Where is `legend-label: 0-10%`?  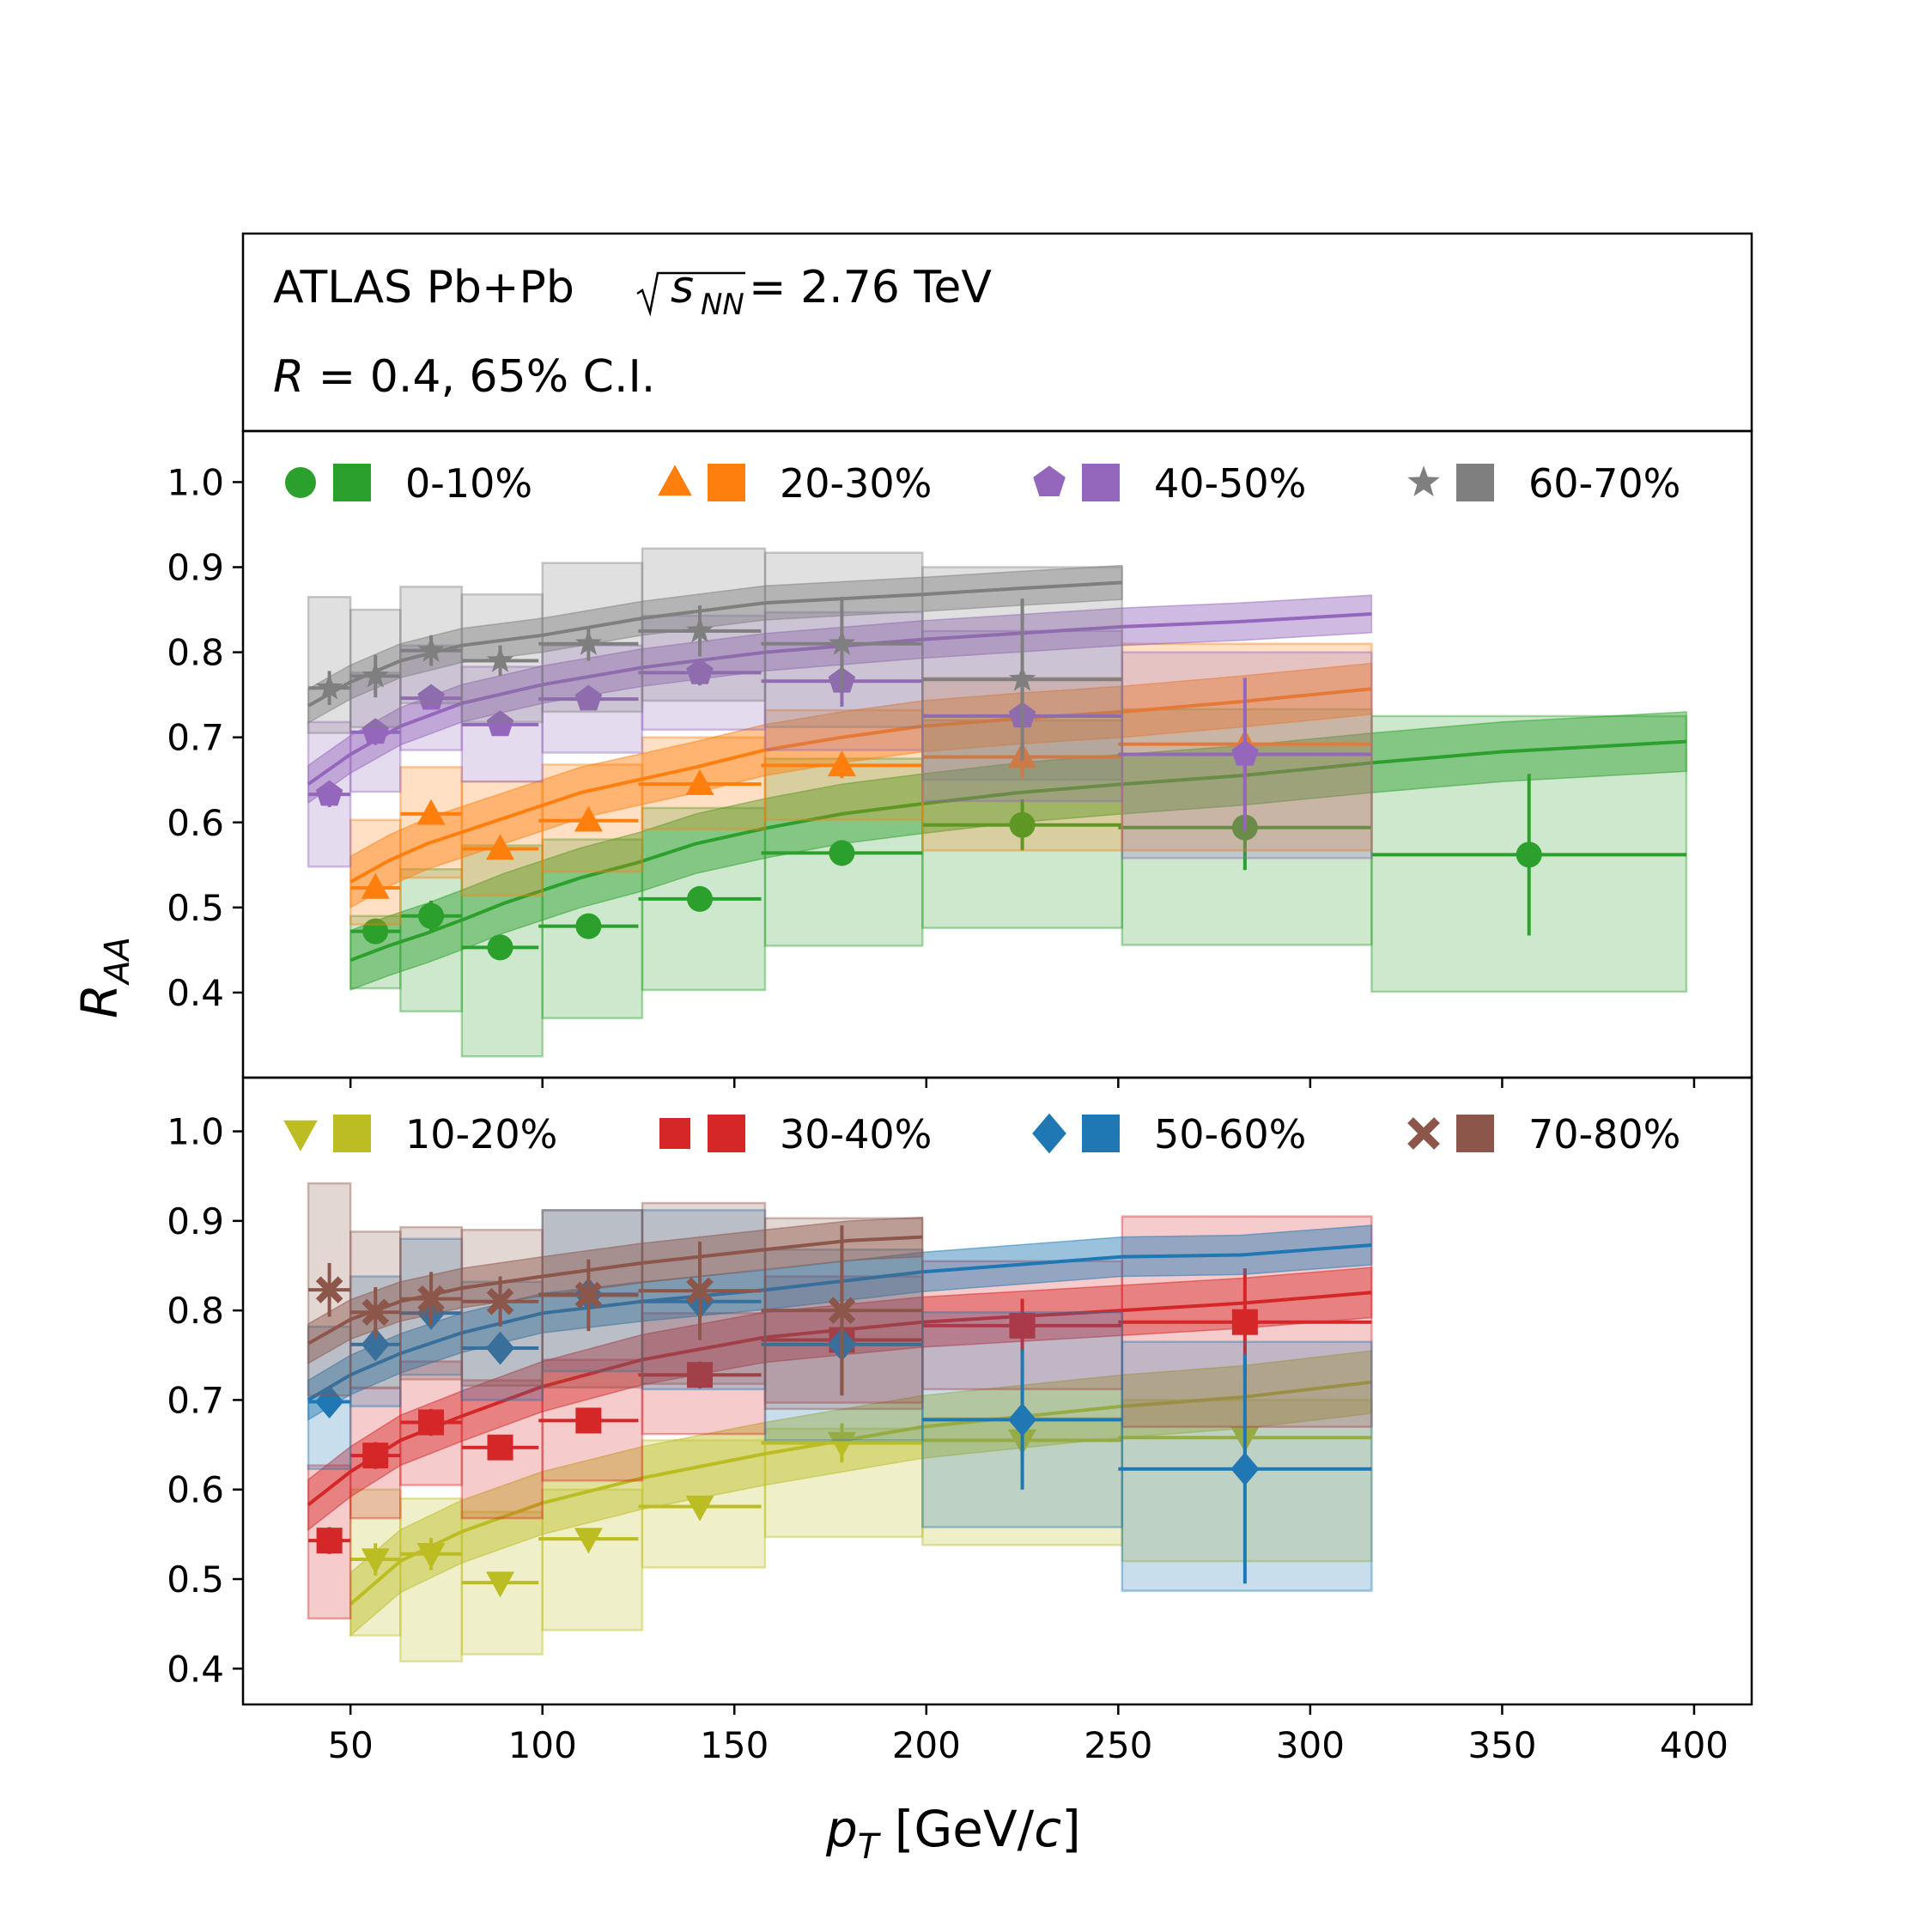
legend-label: 0-10% is located at coordinates (468, 483).